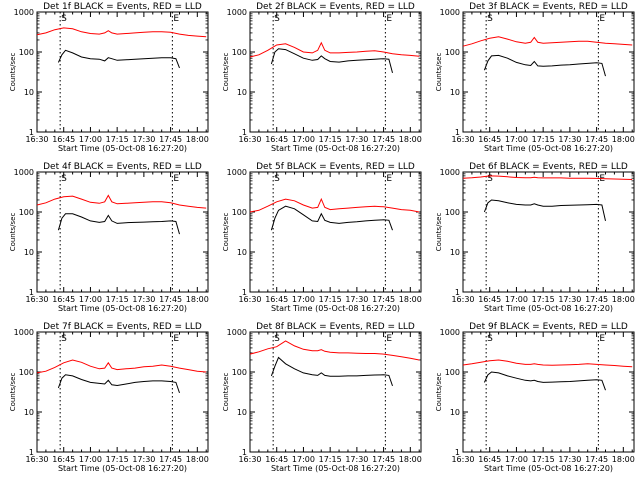 The height and width of the screenshot is (480, 640). Describe the element at coordinates (548, 327) in the screenshot. I see `panel-title: Det 9f BLACK = Events, RED = LLD` at that location.